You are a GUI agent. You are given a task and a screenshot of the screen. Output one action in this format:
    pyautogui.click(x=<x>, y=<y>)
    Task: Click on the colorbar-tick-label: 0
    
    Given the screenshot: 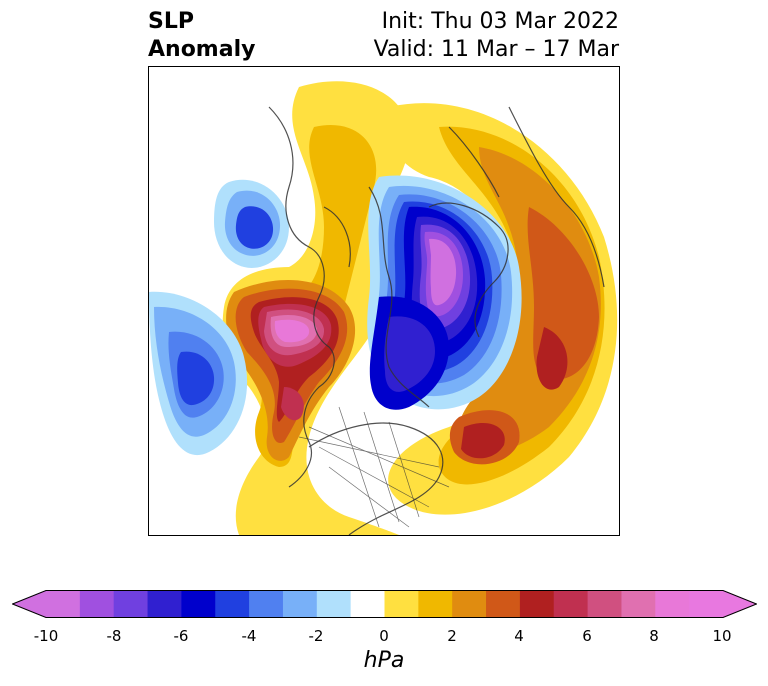 What is the action you would take?
    pyautogui.click(x=384, y=636)
    